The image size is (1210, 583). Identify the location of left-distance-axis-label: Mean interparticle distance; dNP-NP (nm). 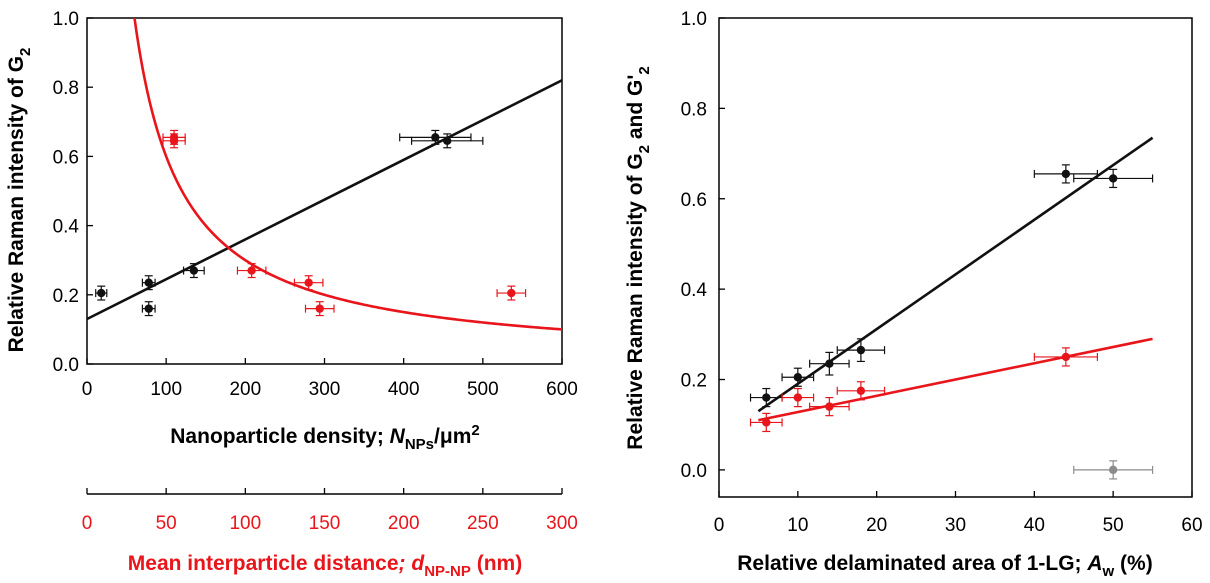
(325, 566).